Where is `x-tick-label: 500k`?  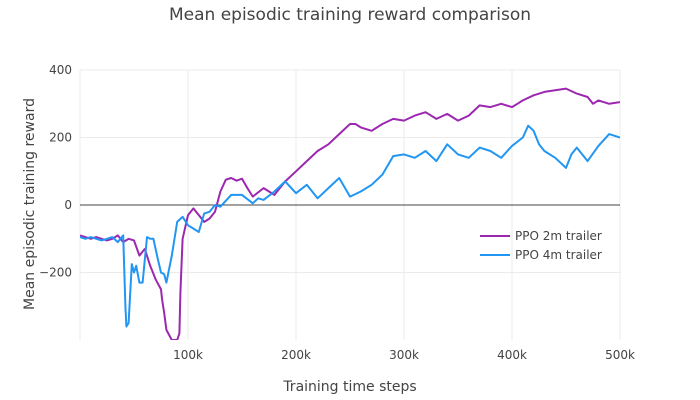 x-tick-label: 500k is located at coordinates (620, 355).